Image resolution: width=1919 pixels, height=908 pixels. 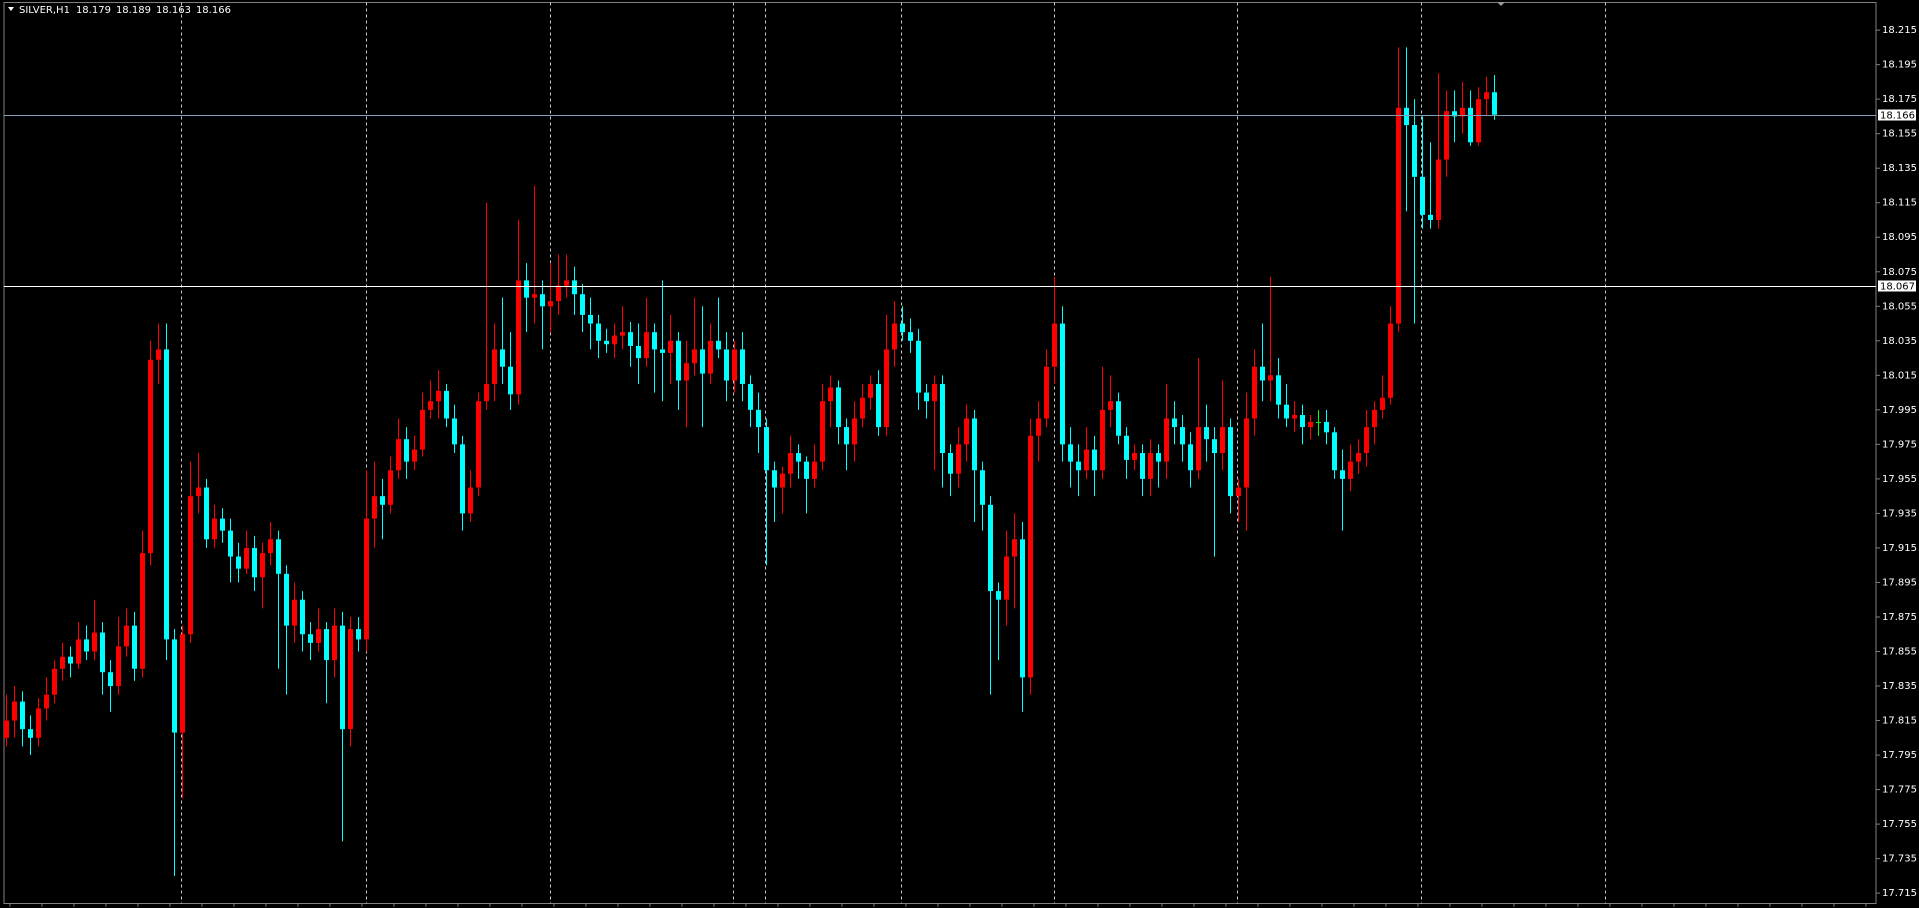 What do you see at coordinates (1501, 4) in the screenshot?
I see `shift-marker` at bounding box center [1501, 4].